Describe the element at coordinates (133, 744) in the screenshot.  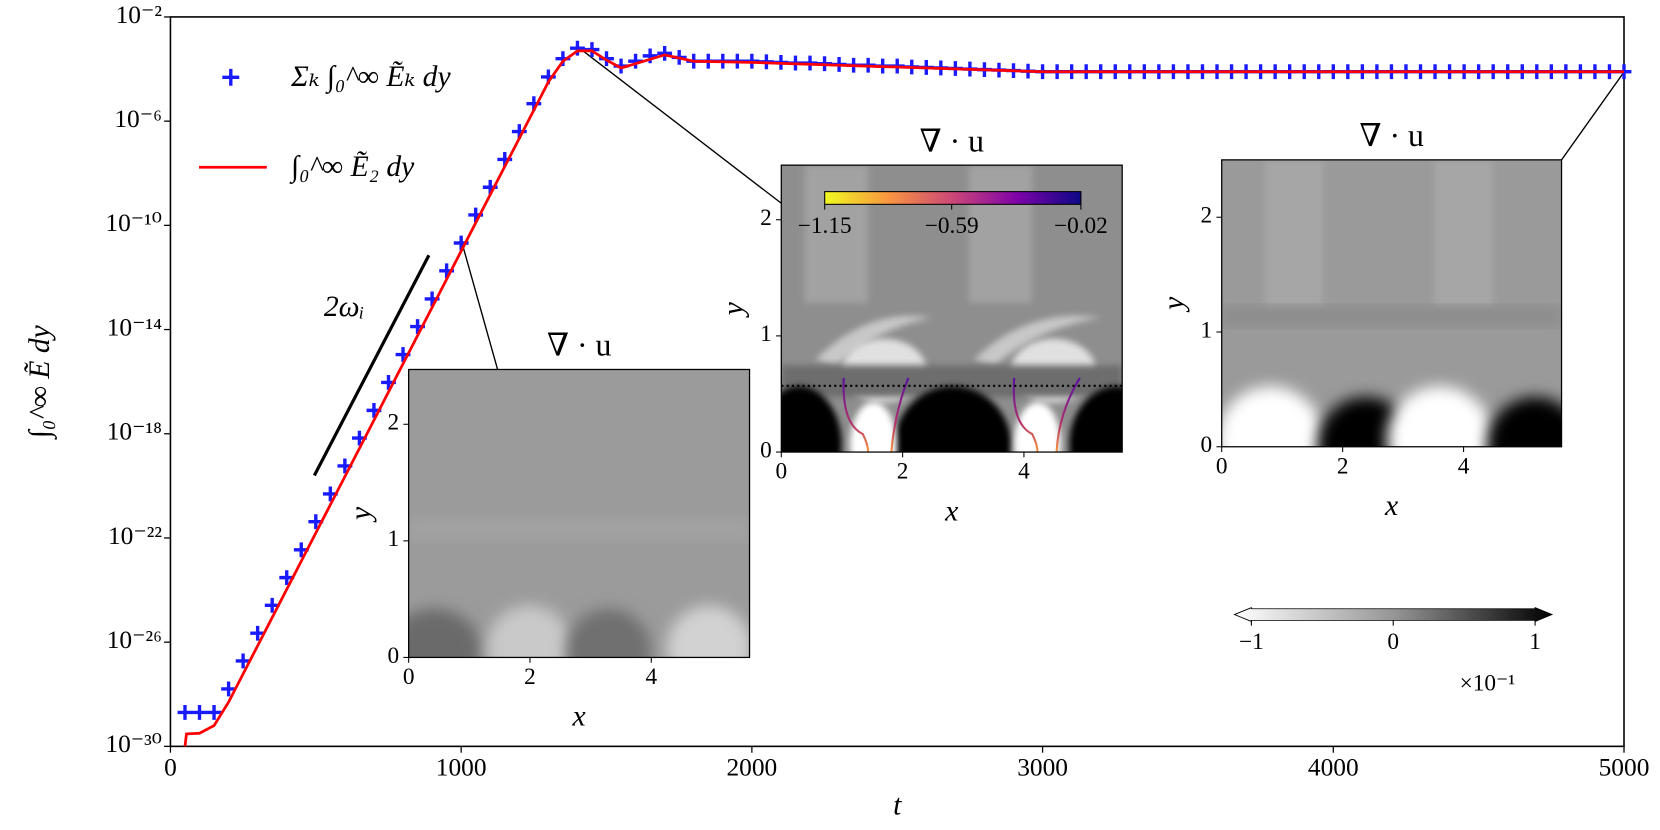
I see `y-tick-label: 10⁻³⁰` at that location.